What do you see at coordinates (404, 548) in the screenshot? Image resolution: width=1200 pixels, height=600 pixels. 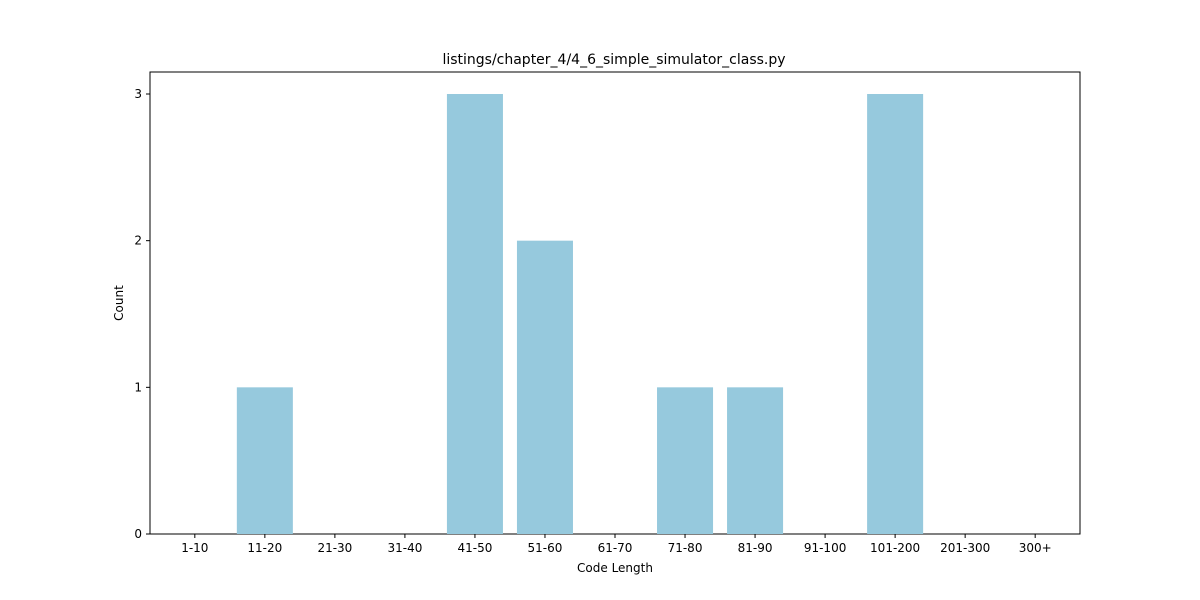 I see `x-tick-label: 31-40` at bounding box center [404, 548].